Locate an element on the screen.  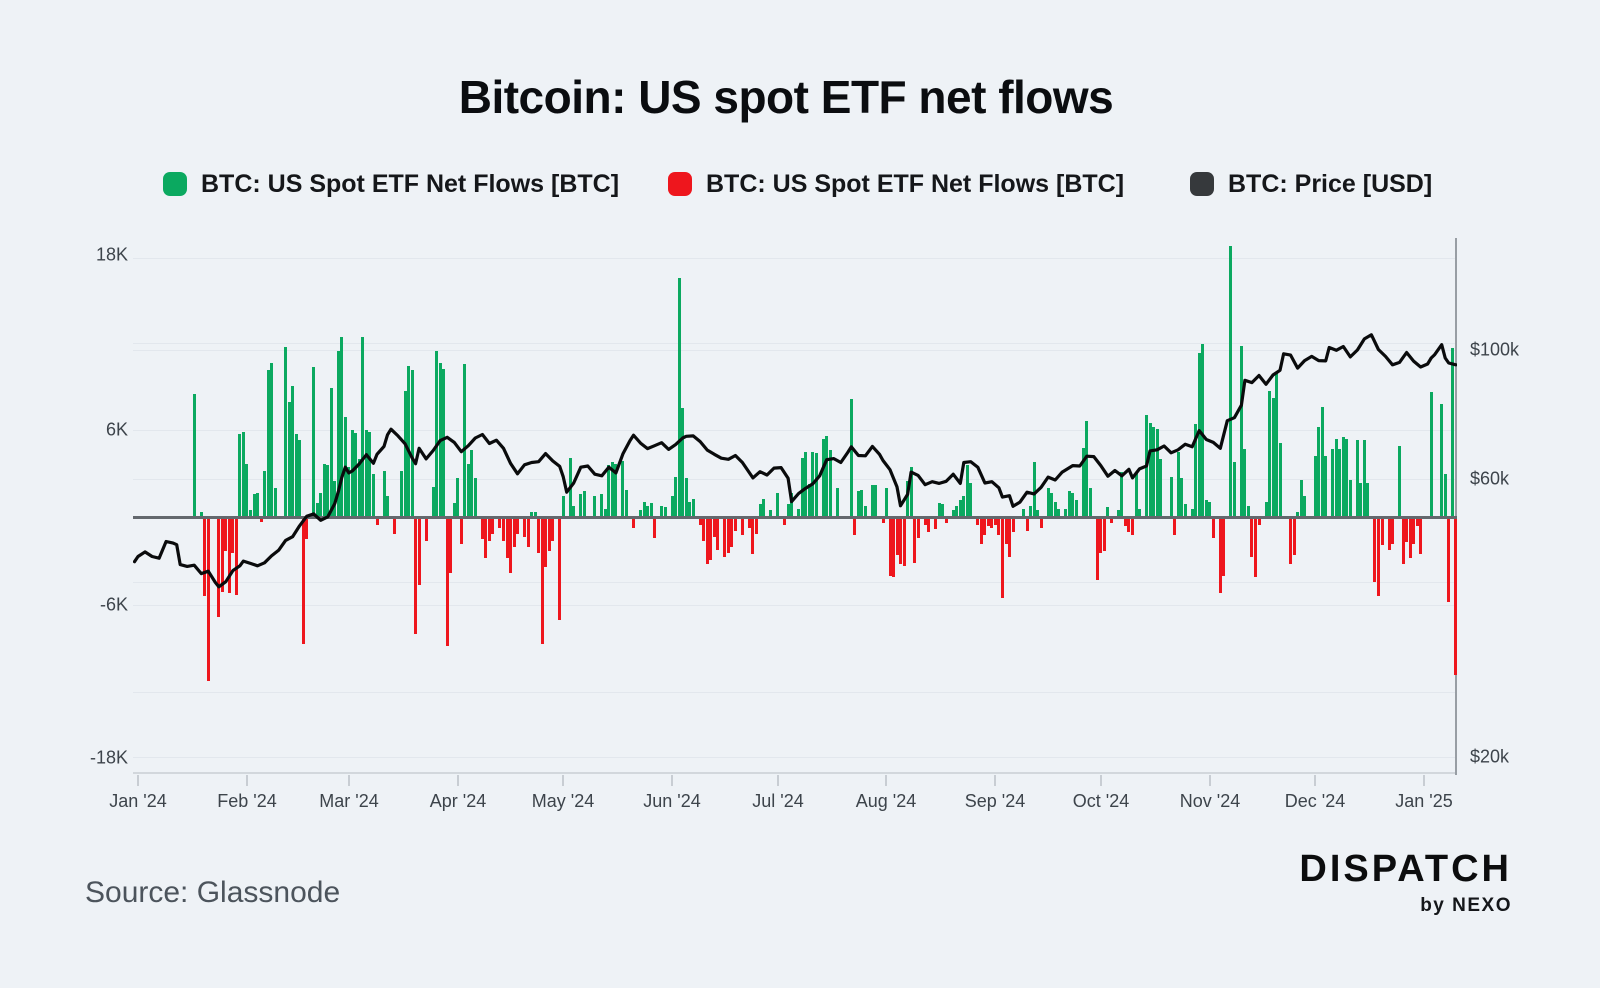
y-right-tick-label: $100k is located at coordinates (1495, 349).